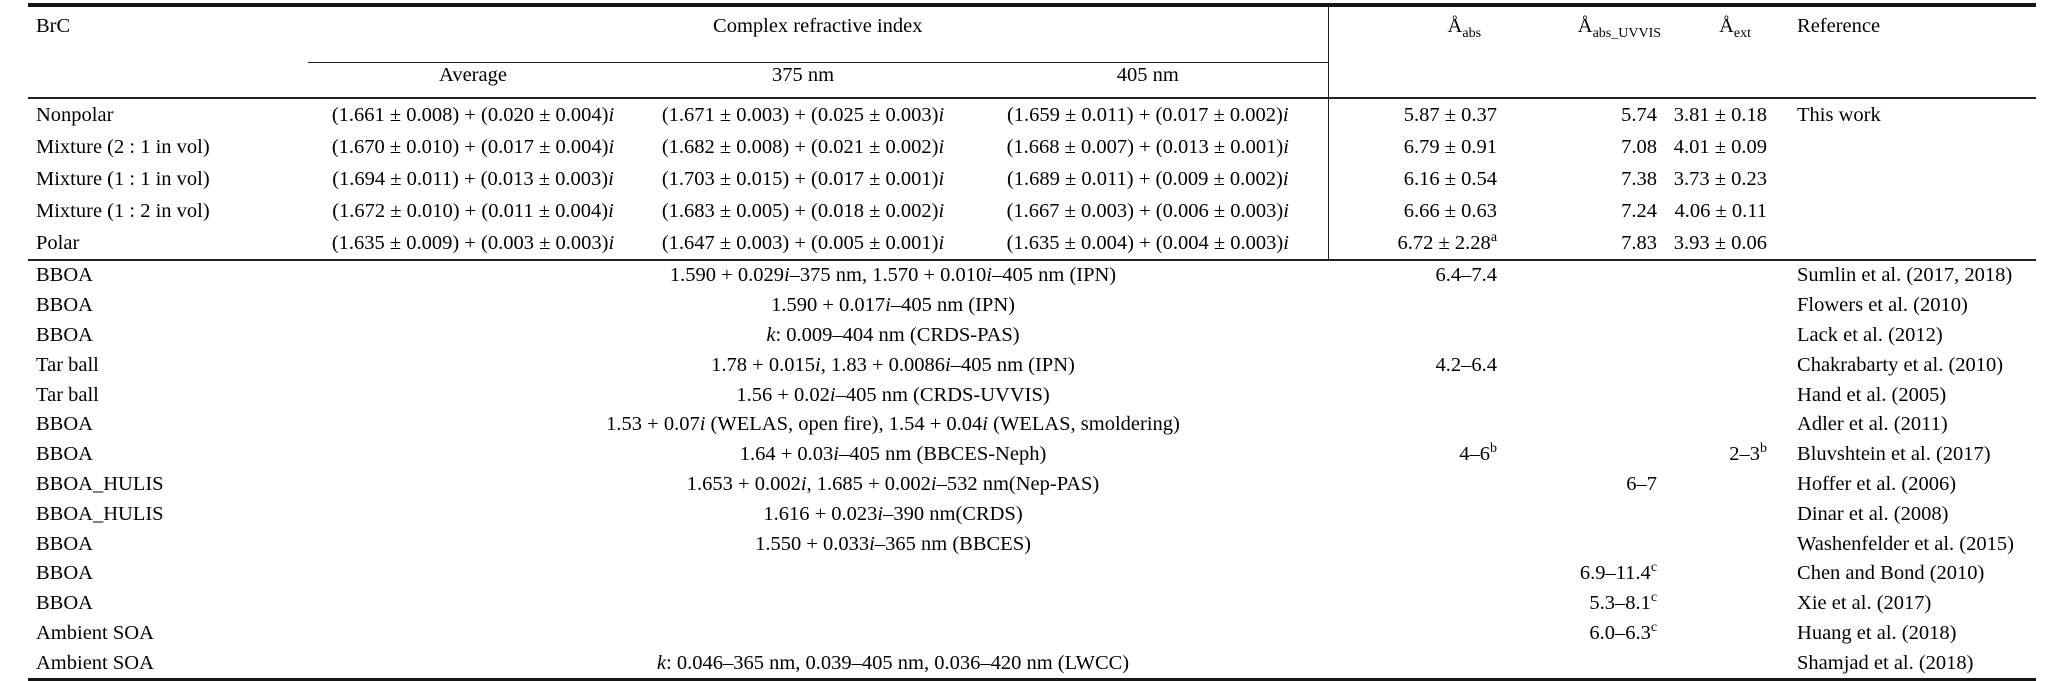  What do you see at coordinates (1748, 453) in the screenshot?
I see `angstrom-ext-cell: 2–3b` at bounding box center [1748, 453].